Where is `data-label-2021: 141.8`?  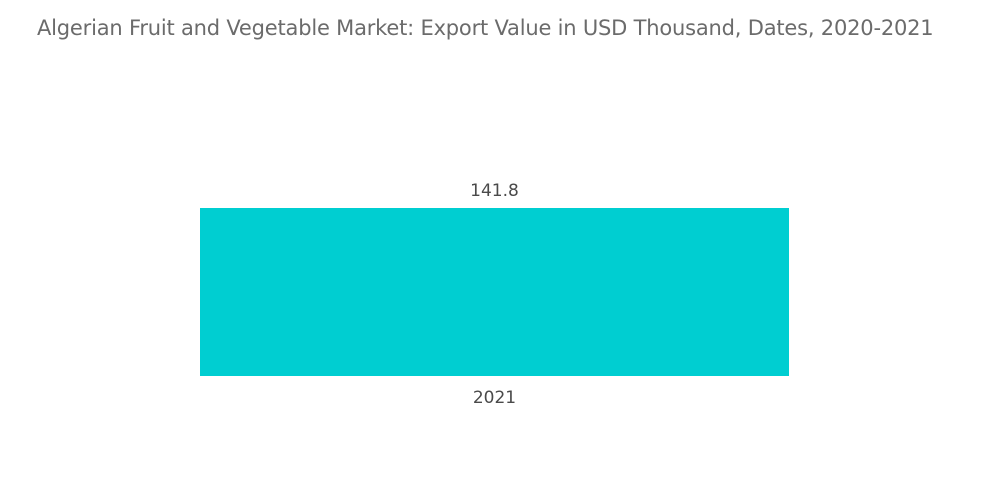 data-label-2021: 141.8 is located at coordinates (494, 191).